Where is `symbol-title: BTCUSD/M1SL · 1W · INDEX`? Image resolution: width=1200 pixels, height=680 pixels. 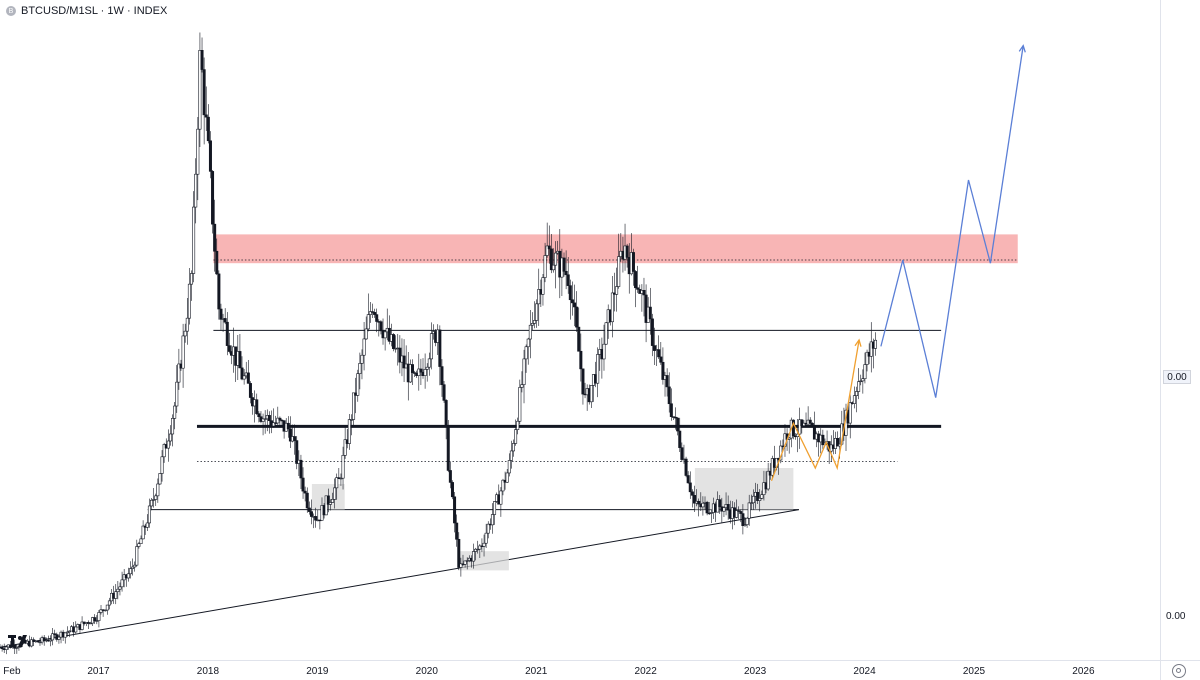
symbol-title: BTCUSD/M1SL · 1W · INDEX is located at coordinates (94, 11).